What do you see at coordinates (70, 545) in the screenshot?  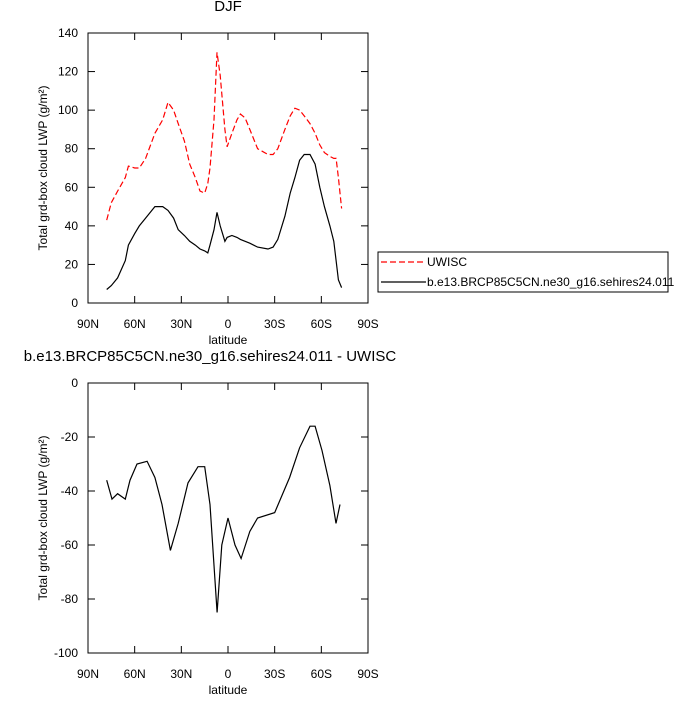 I see `y-tick-label: -60` at bounding box center [70, 545].